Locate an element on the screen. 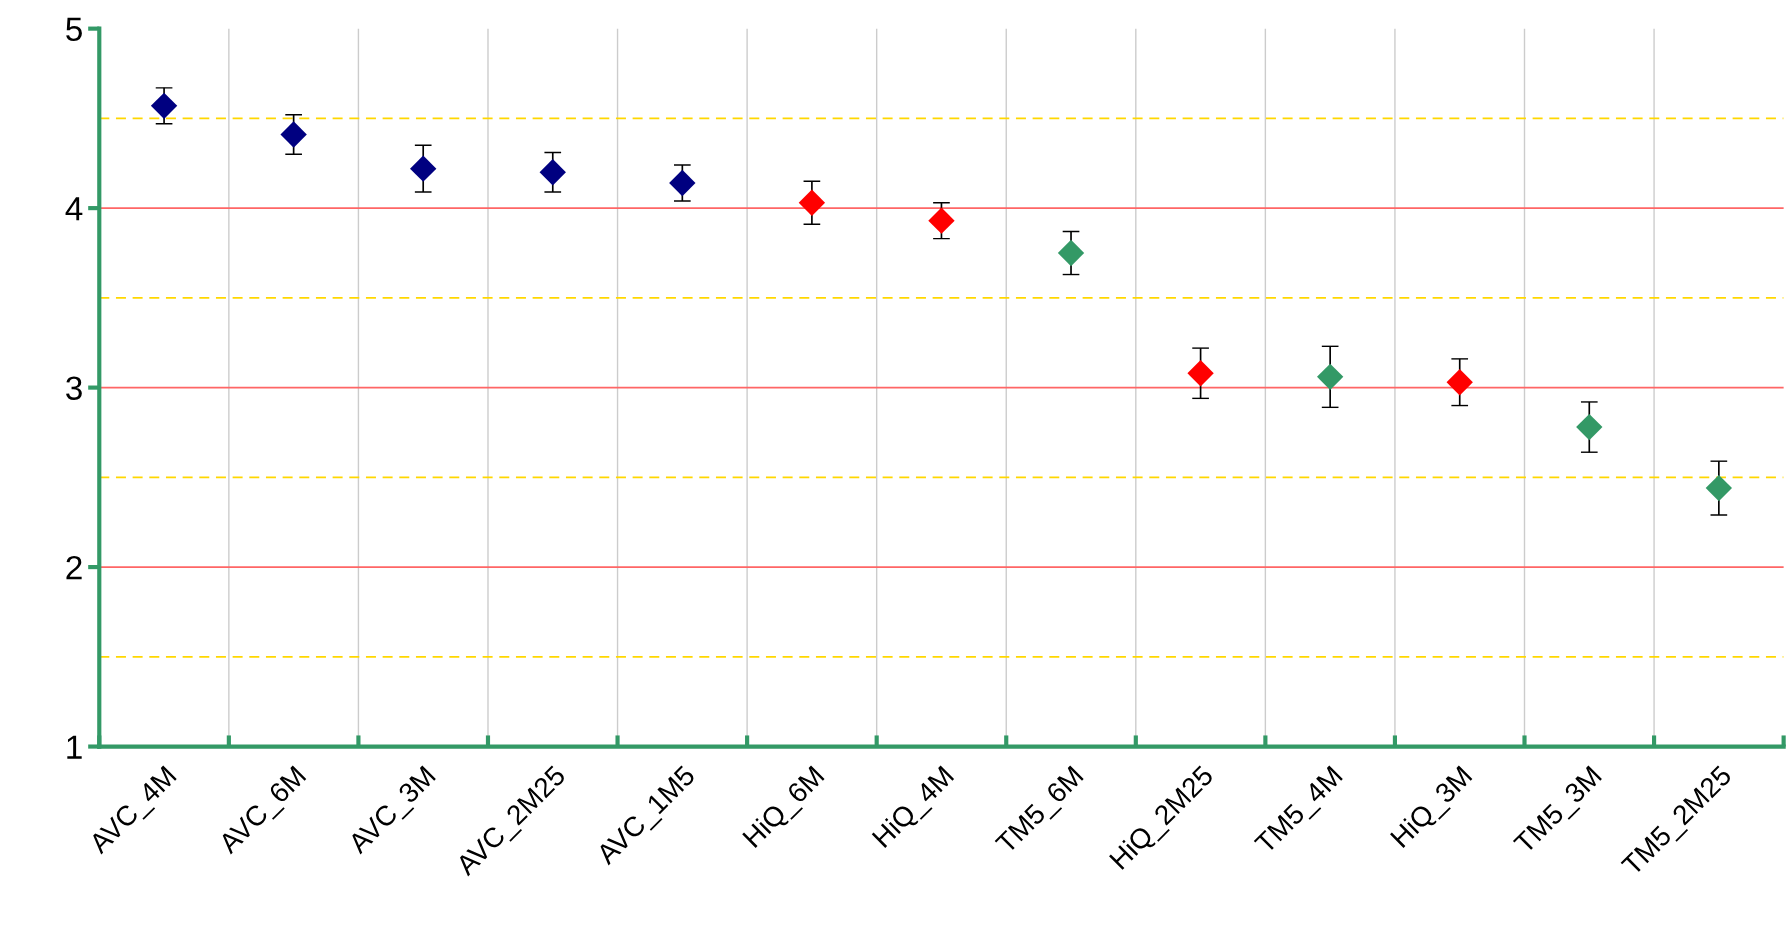 The width and height of the screenshot is (1789, 936). y-tick-label: 5 is located at coordinates (74, 29).